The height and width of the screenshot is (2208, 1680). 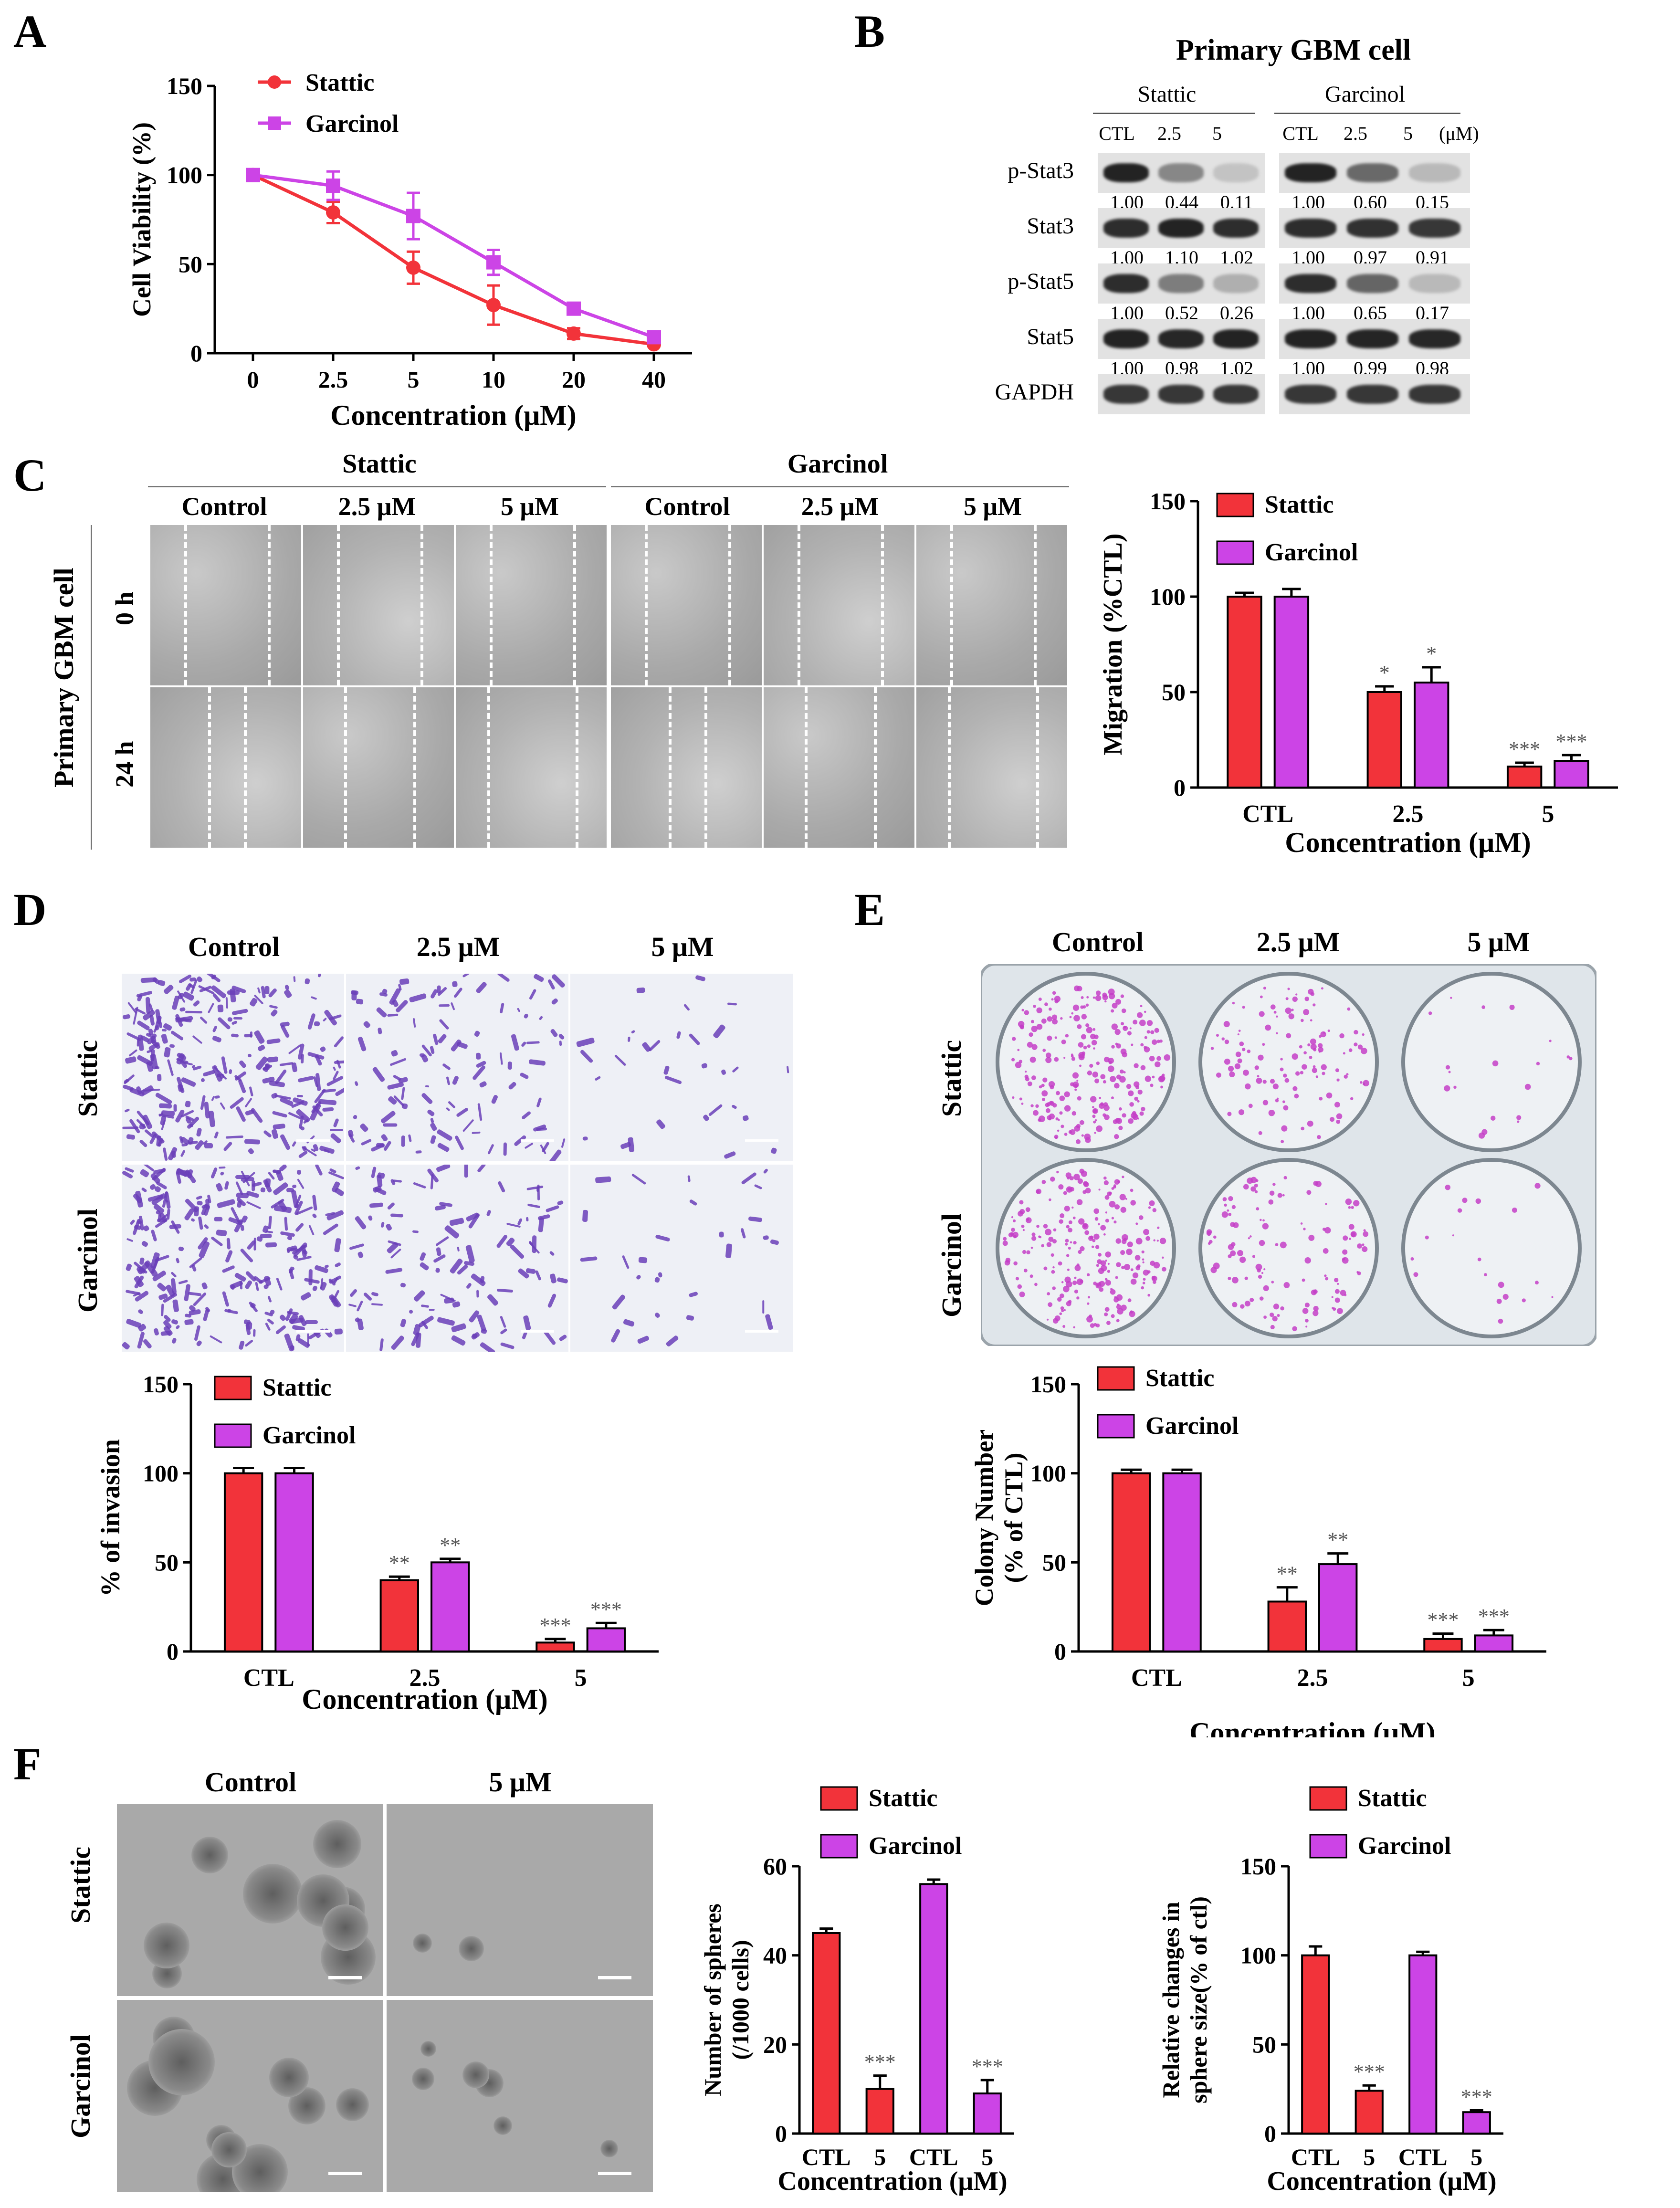 I want to click on c-cond-label: Control, so click(x=687, y=506).